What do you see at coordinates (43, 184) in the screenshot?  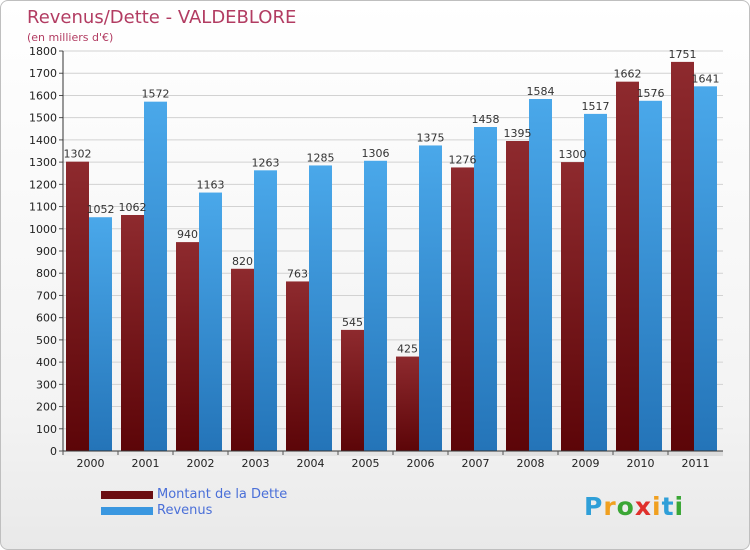 I see `y-tick-label: 1200` at bounding box center [43, 184].